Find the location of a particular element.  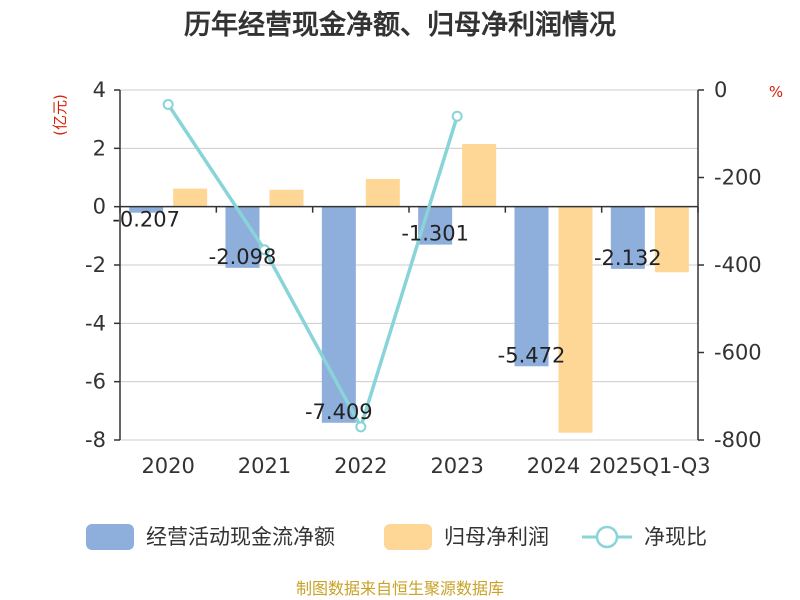

x-tick-label: 2025Q1-Q3 is located at coordinates (650, 466).